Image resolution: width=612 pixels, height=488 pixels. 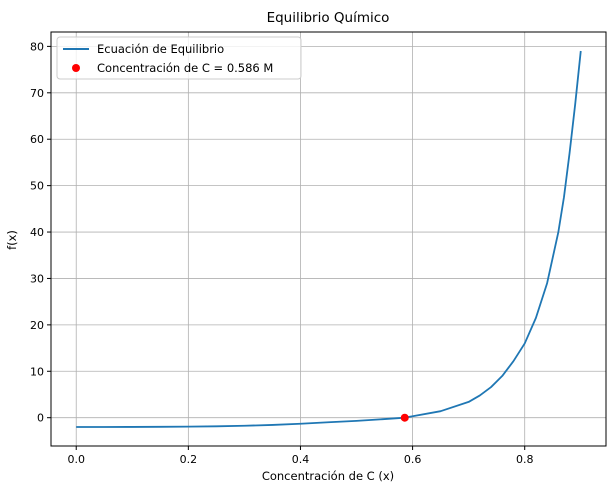 What do you see at coordinates (37, 46) in the screenshot?
I see `y-tick-label: 80` at bounding box center [37, 46].